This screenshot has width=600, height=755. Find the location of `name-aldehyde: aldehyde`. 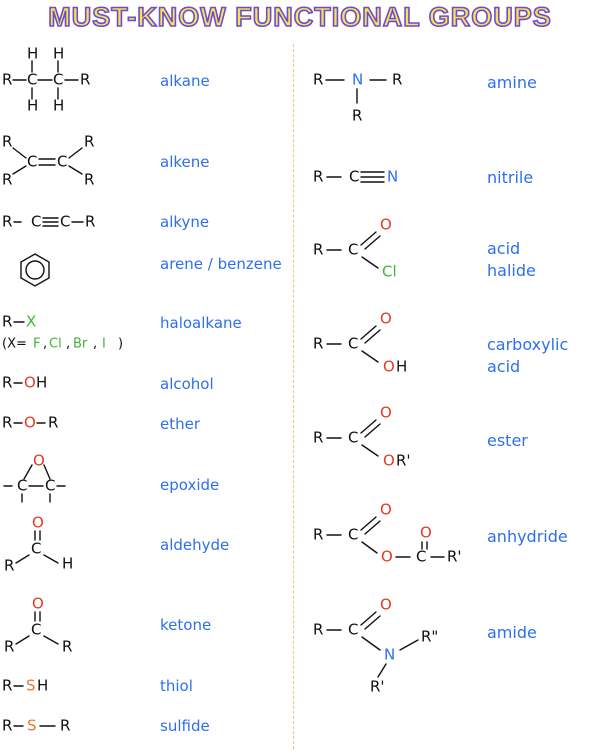

name-aldehyde: aldehyde is located at coordinates (195, 545).